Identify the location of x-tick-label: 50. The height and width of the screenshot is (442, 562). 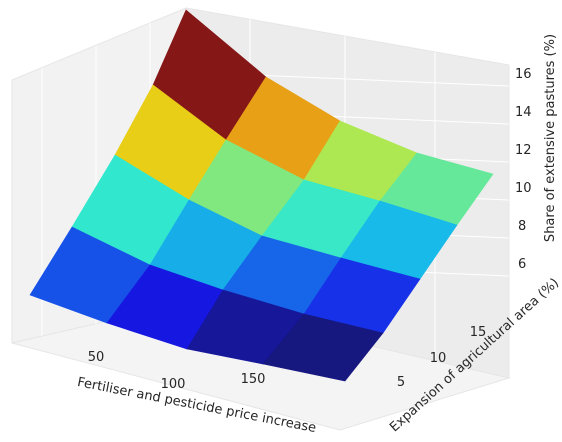
(96, 357).